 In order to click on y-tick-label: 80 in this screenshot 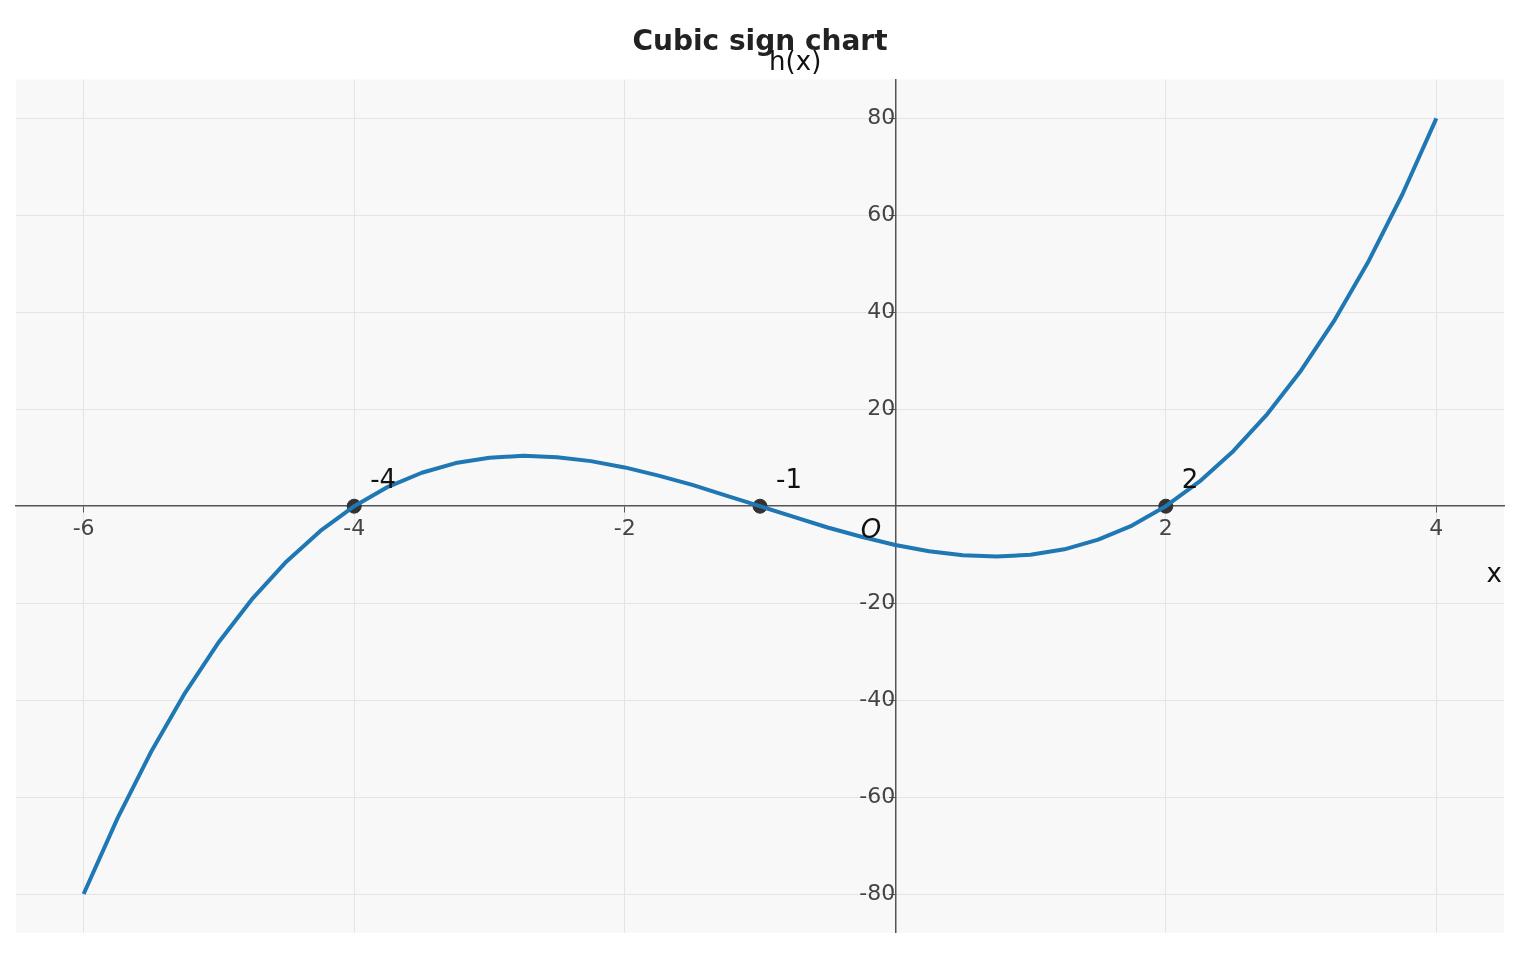, I will do `click(881, 117)`.